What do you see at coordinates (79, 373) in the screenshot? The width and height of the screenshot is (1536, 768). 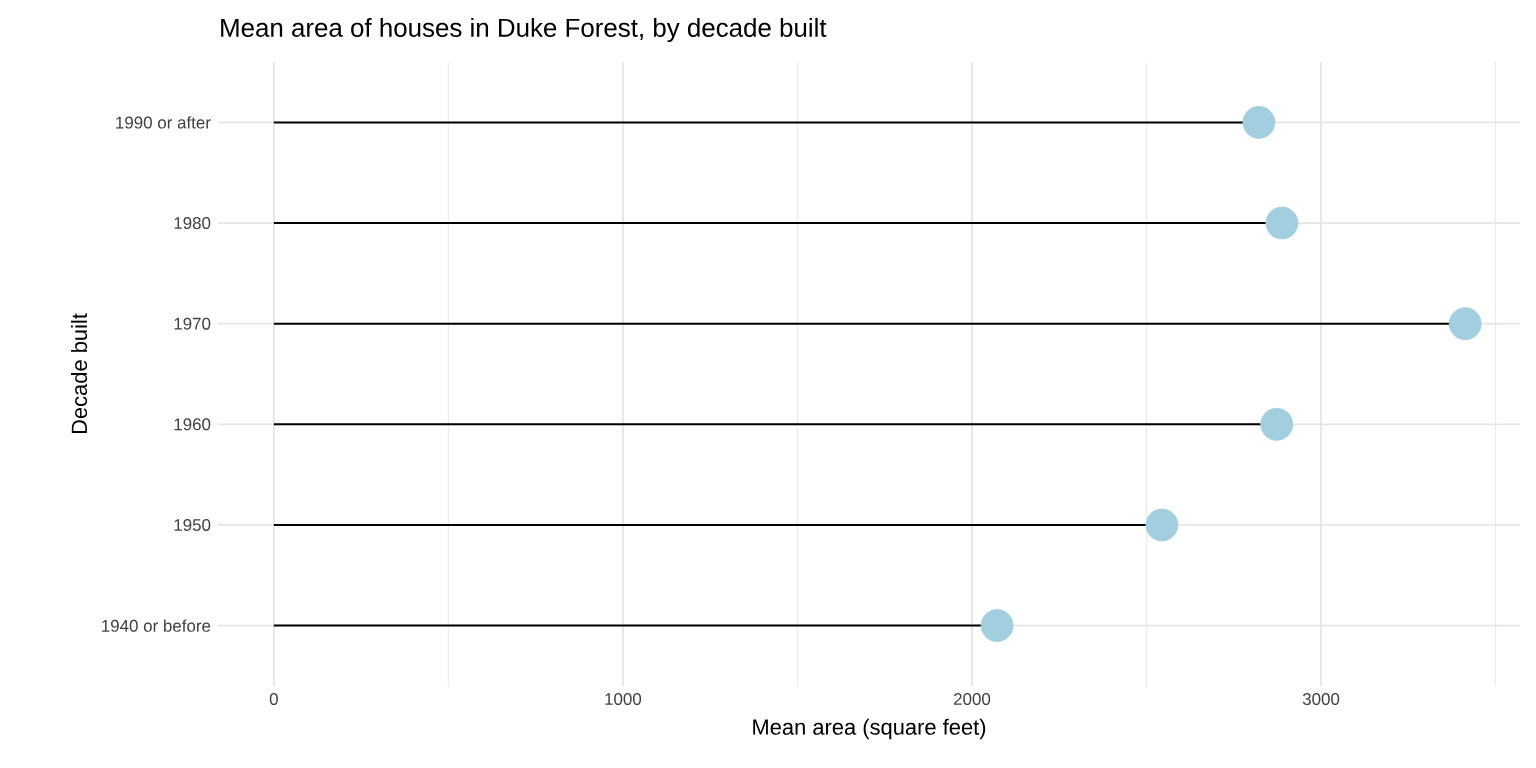 I see `y-axis-title: Decade built` at bounding box center [79, 373].